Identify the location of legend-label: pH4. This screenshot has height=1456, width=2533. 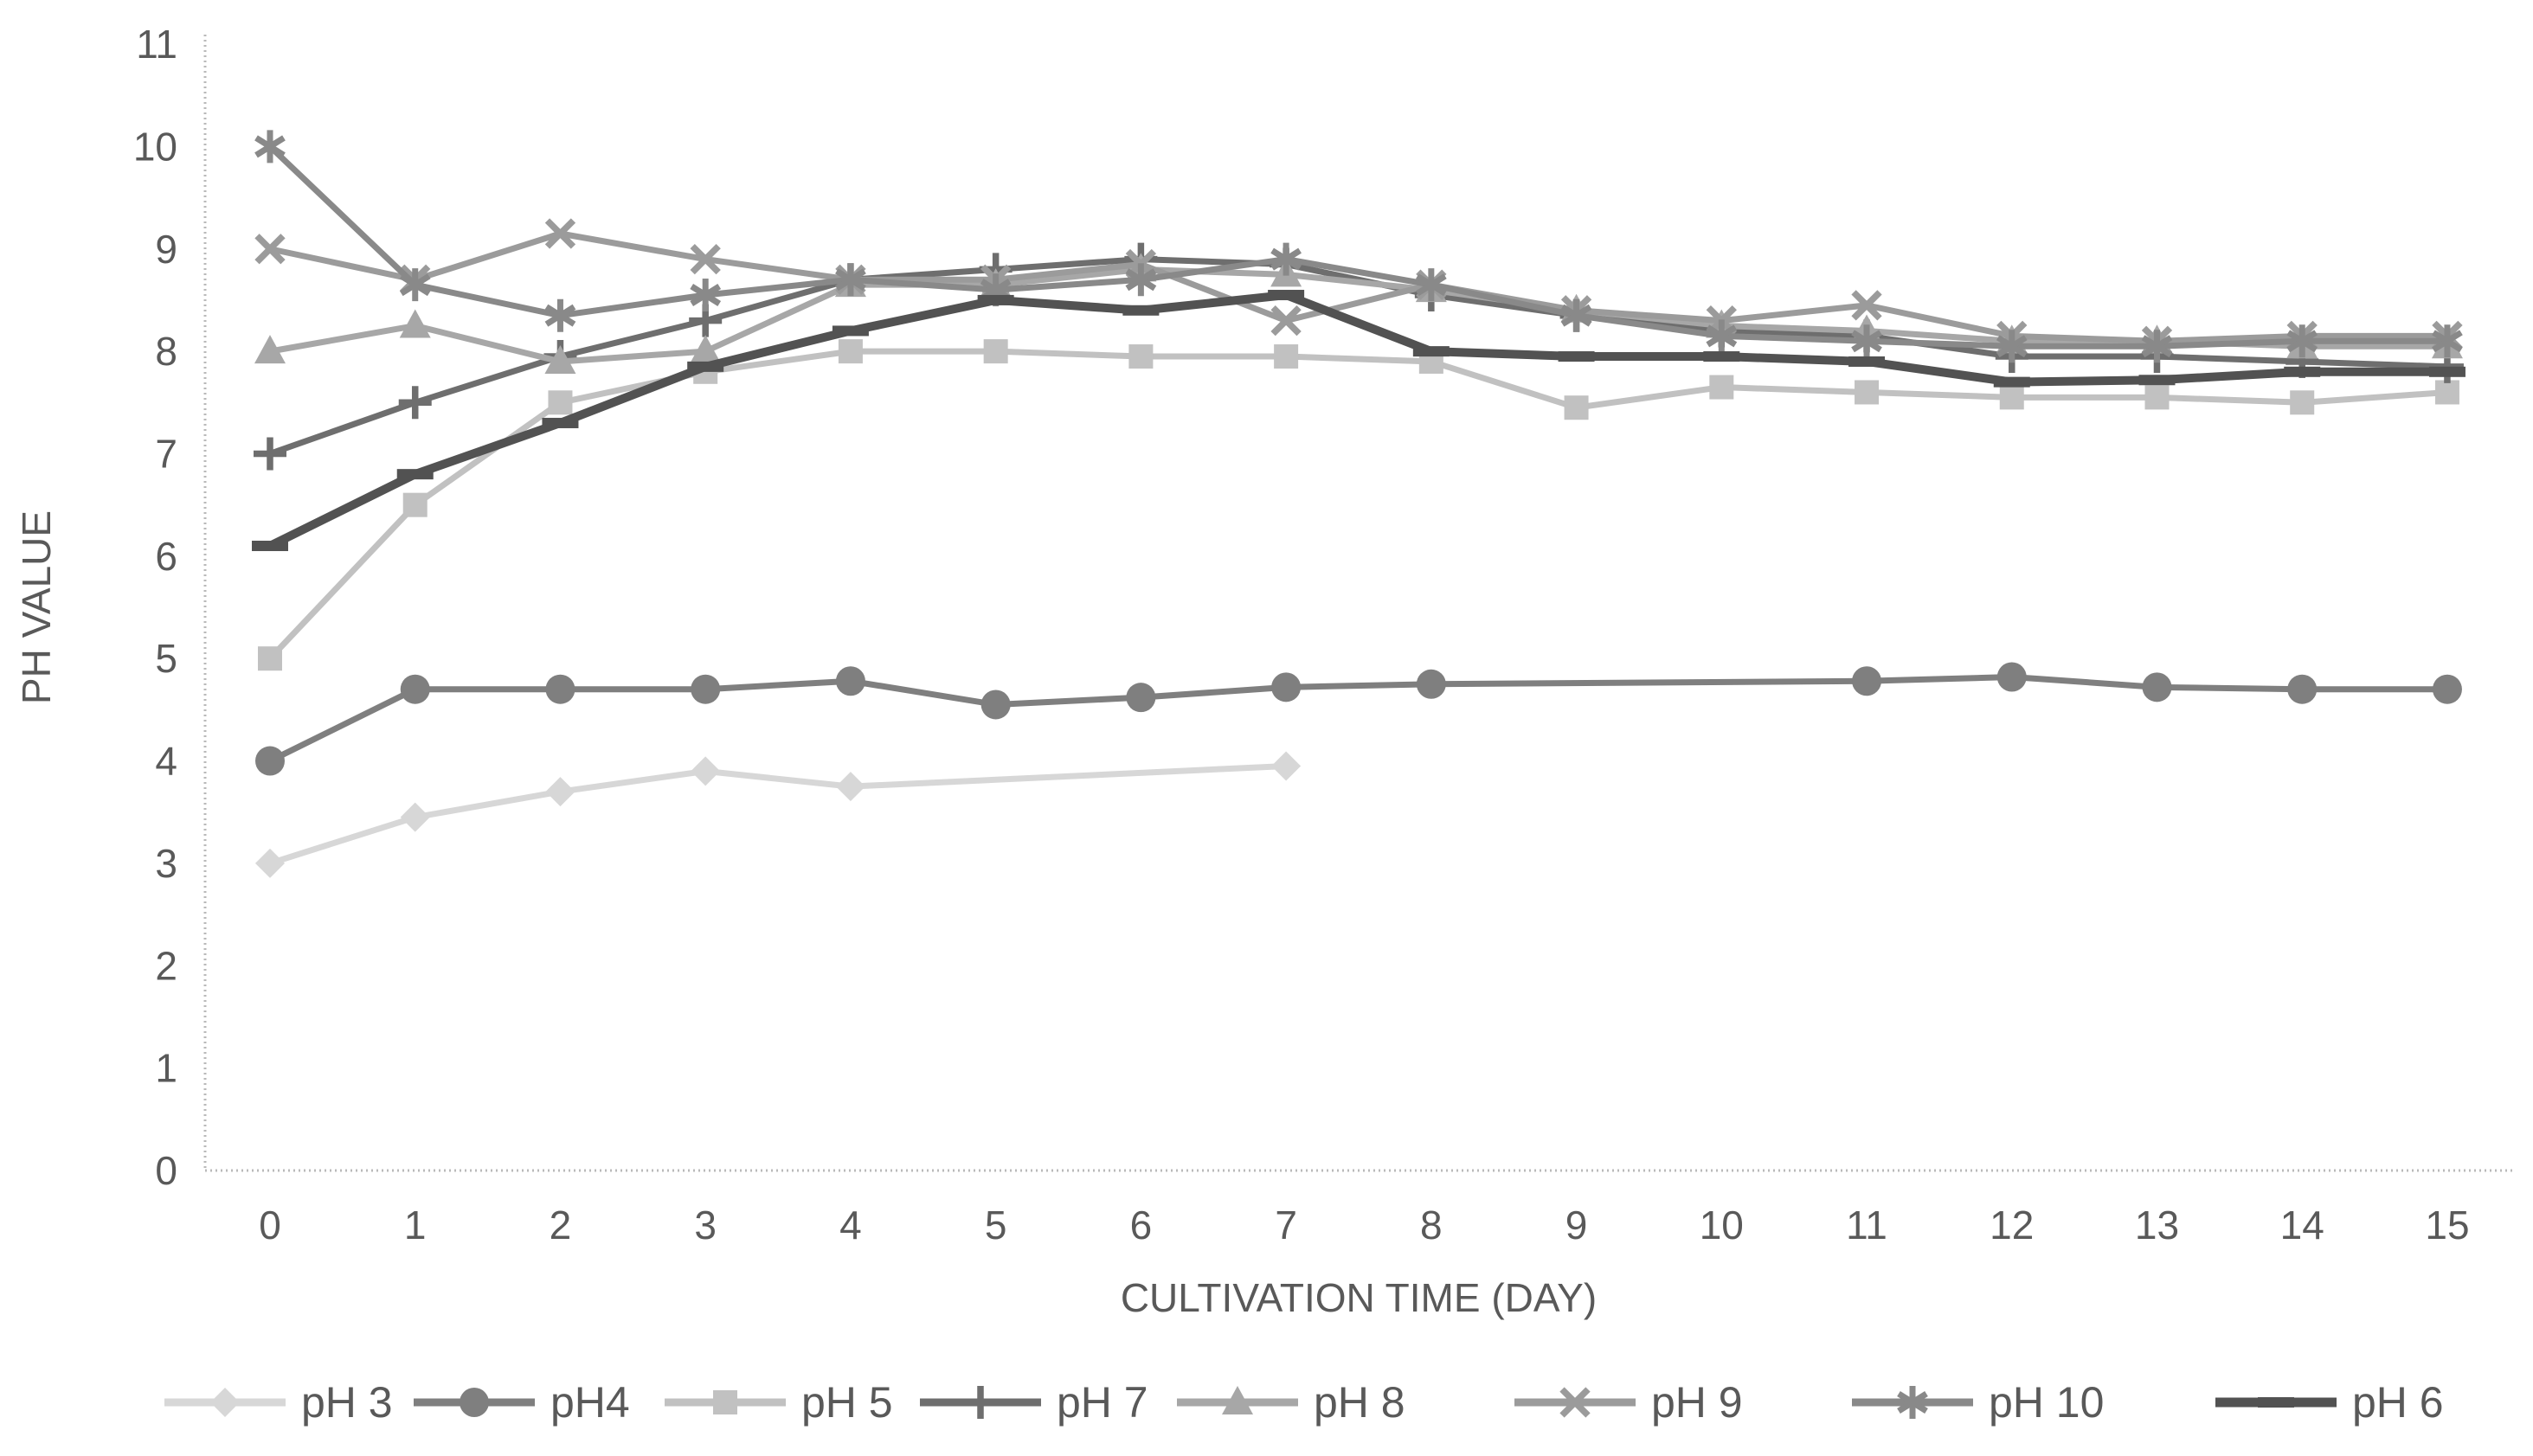
(590, 1402).